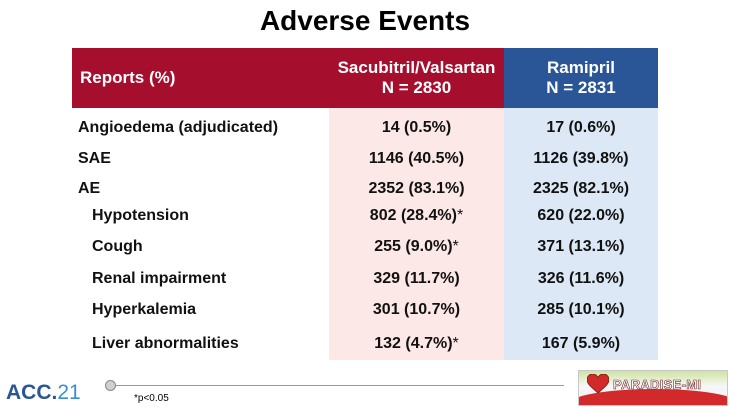  Describe the element at coordinates (365, 20) in the screenshot. I see `slide-title: Adverse Events` at that location.